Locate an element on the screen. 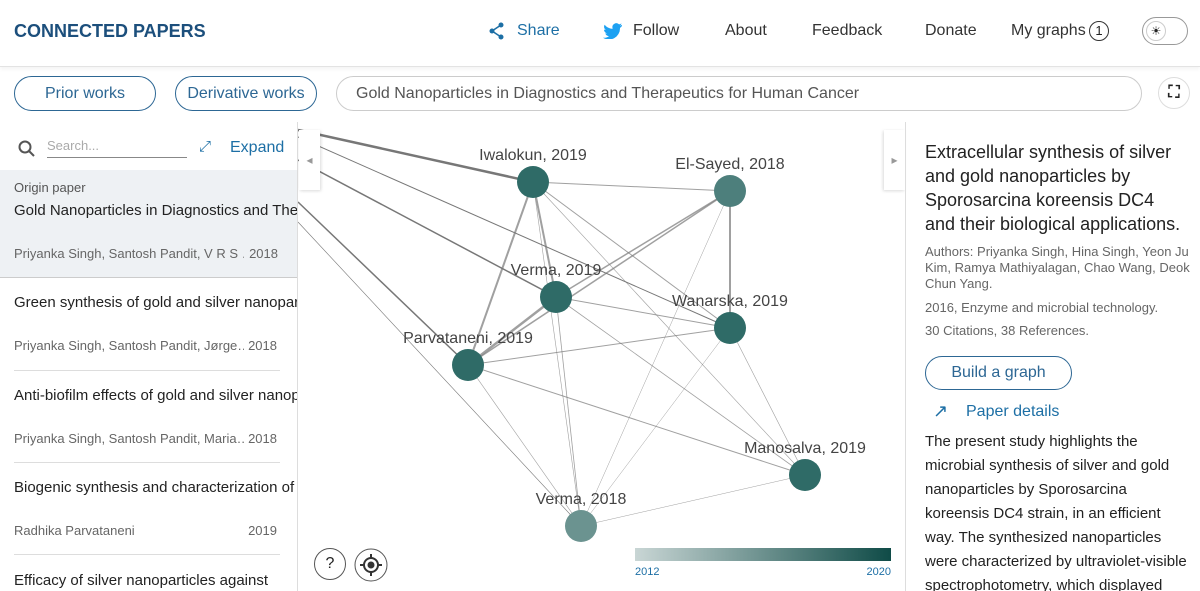 Image resolution: width=1200 pixels, height=591 pixels. legend-bar is located at coordinates (763, 554).